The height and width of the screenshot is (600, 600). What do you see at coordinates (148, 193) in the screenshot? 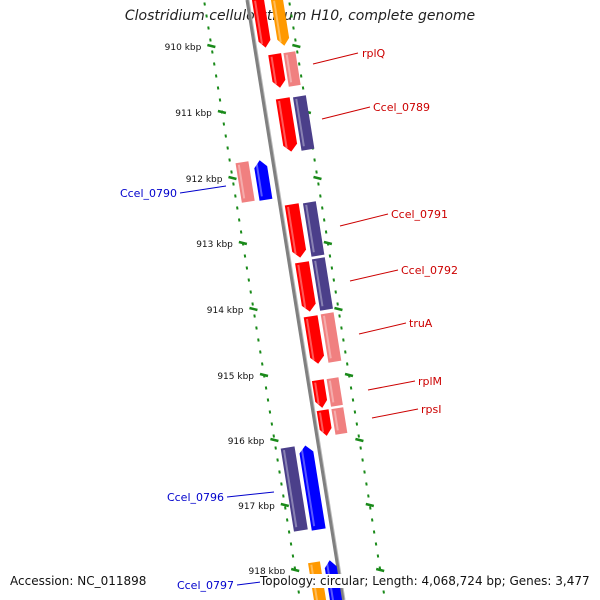
I see `gene-label: Ccel_0790` at bounding box center [148, 193].